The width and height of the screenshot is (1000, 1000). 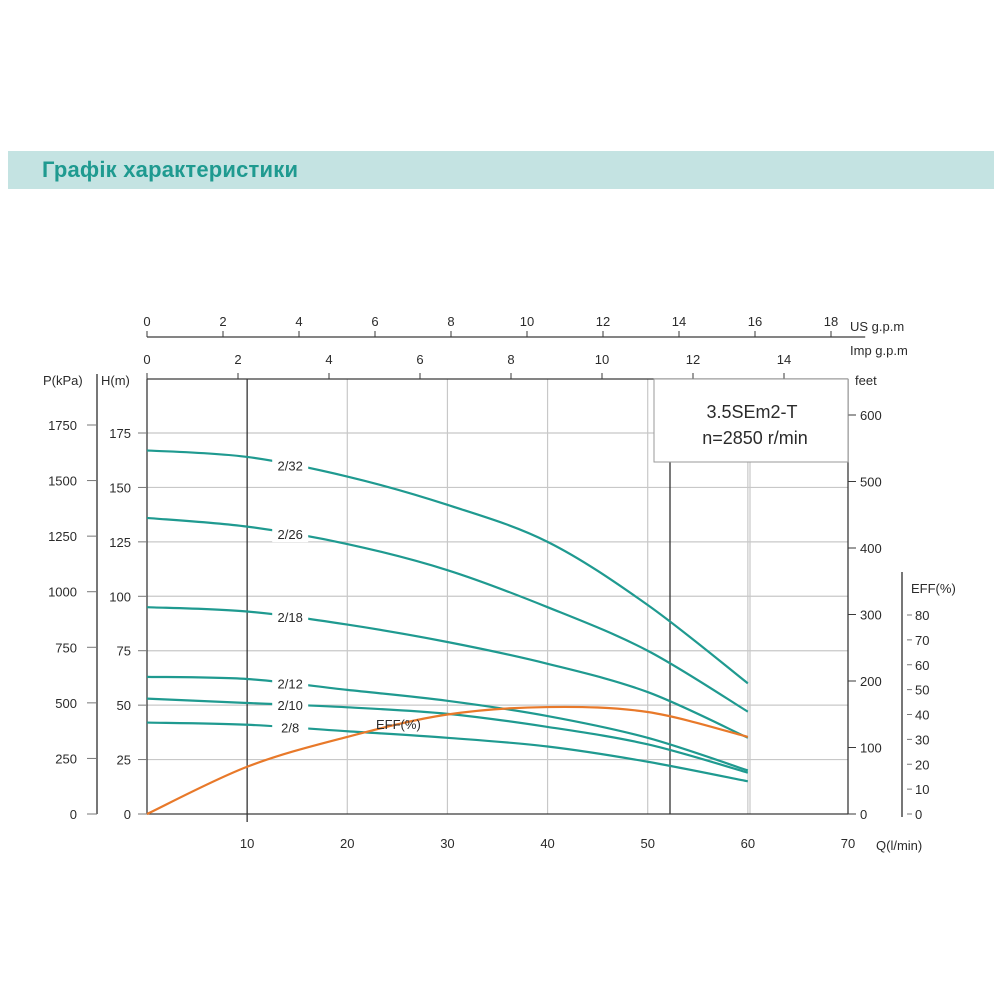 I want to click on feet-tick-label: 500, so click(x=871, y=482).